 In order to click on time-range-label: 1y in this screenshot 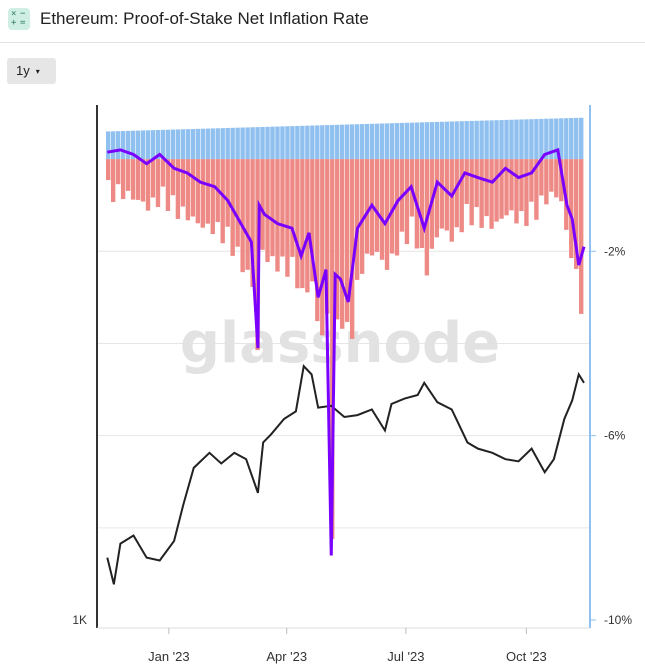, I will do `click(23, 70)`.